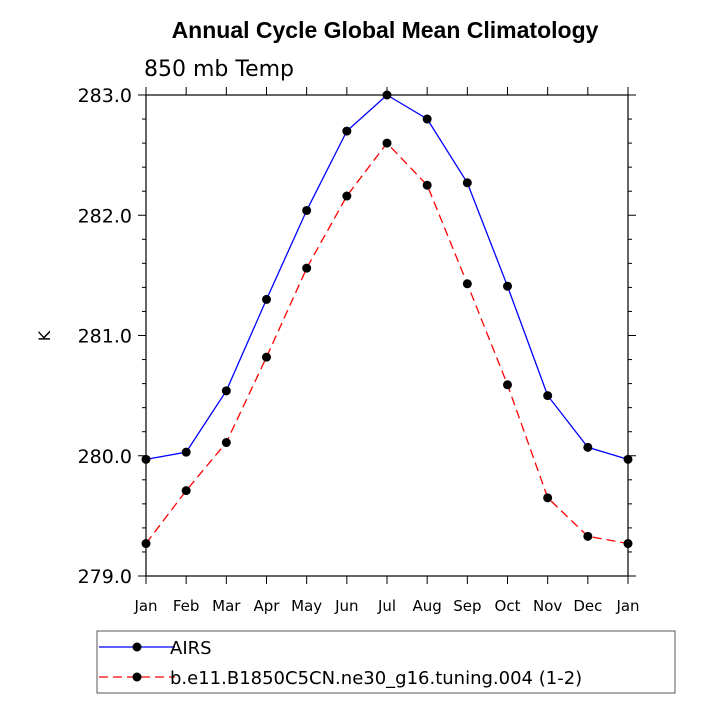 The image size is (716, 716). I want to click on y-axis-label: K, so click(44, 335).